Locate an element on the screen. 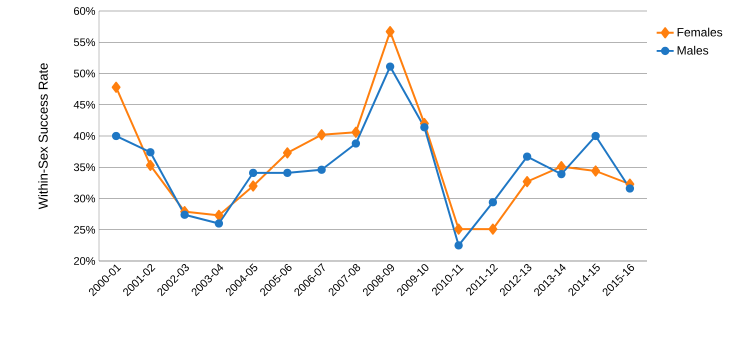 Image resolution: width=750 pixels, height=338 pixels. y-tick-label: 35% is located at coordinates (85, 167).